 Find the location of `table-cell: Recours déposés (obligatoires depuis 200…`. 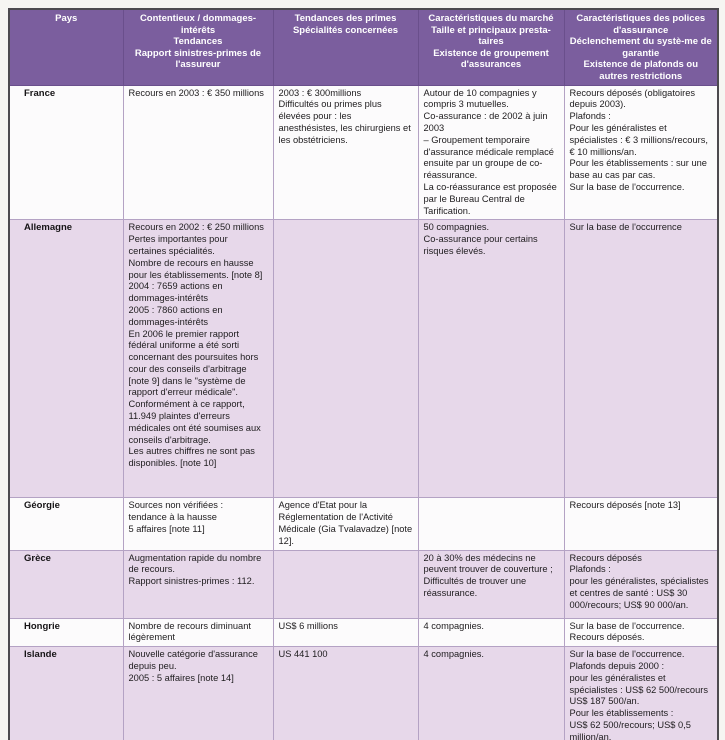

table-cell: Recours déposés (obligatoires depuis 200… is located at coordinates (641, 152).